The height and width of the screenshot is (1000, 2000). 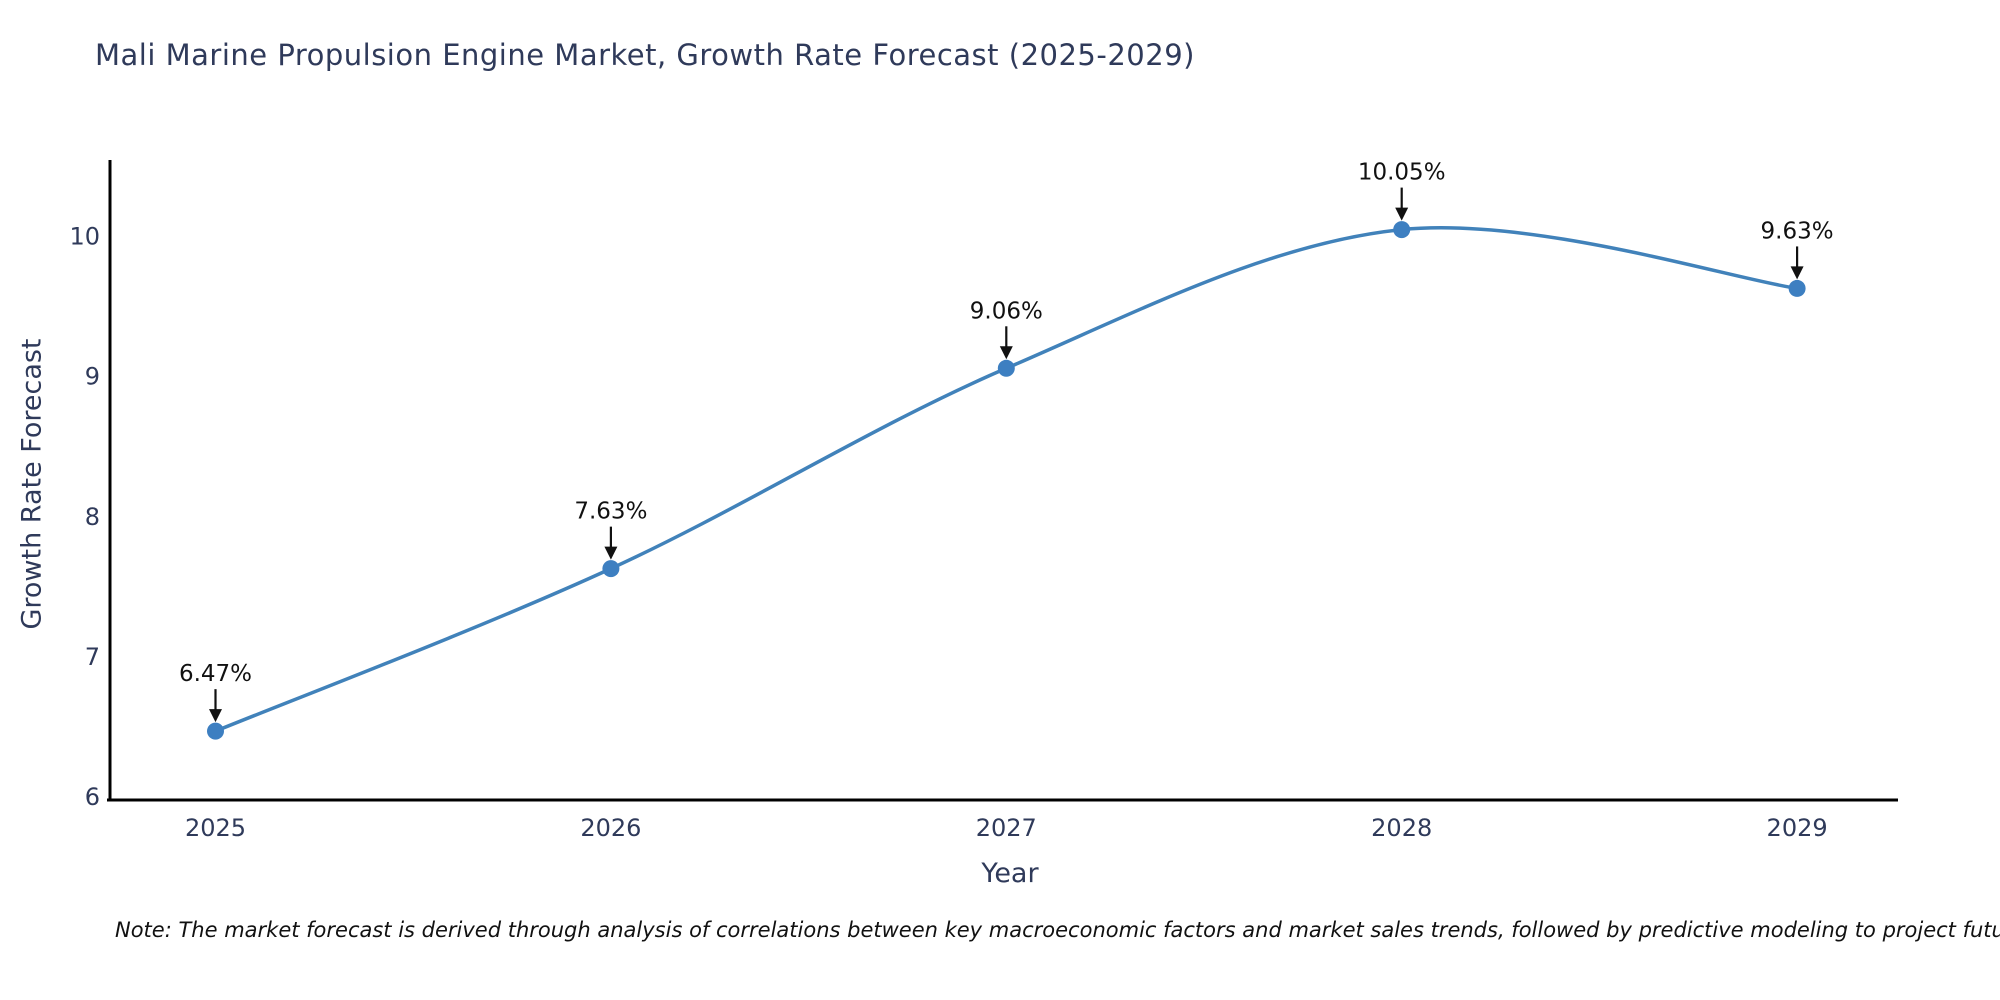 I want to click on data-point-label: 10.05%, so click(x=1402, y=173).